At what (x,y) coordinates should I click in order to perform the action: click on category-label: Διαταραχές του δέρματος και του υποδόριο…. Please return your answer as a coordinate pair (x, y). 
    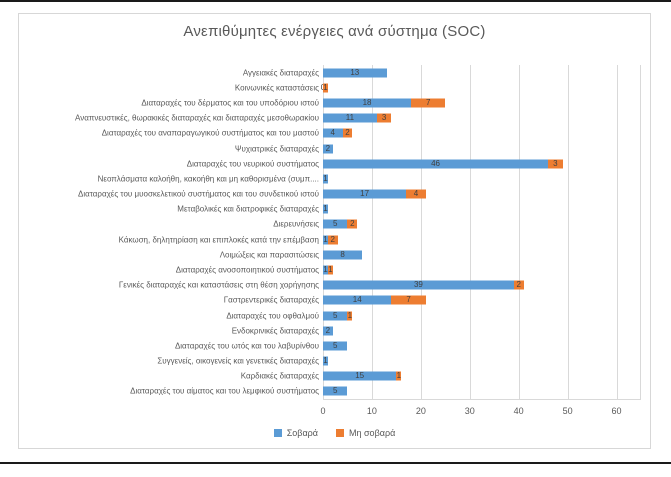
    Looking at the image, I should click on (230, 103).